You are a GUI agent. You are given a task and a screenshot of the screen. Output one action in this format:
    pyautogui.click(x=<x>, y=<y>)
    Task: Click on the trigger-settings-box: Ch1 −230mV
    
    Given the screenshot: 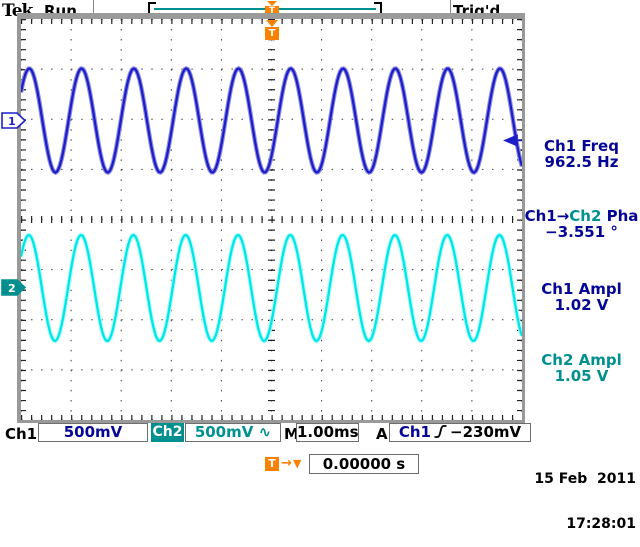 What is the action you would take?
    pyautogui.click(x=460, y=432)
    